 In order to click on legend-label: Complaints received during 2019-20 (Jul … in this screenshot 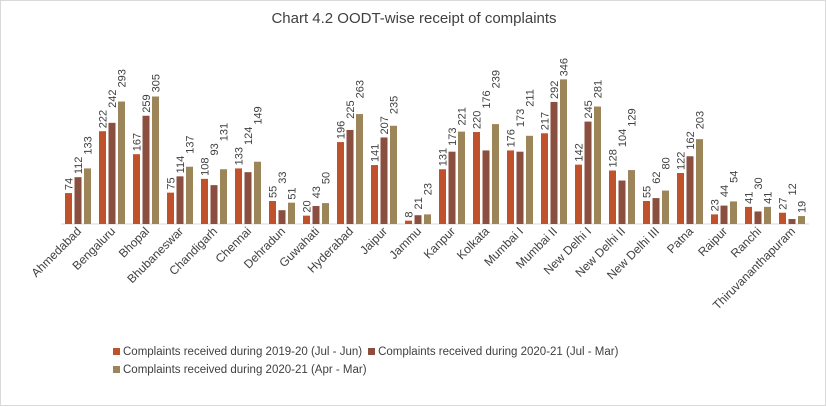, I will do `click(243, 352)`.